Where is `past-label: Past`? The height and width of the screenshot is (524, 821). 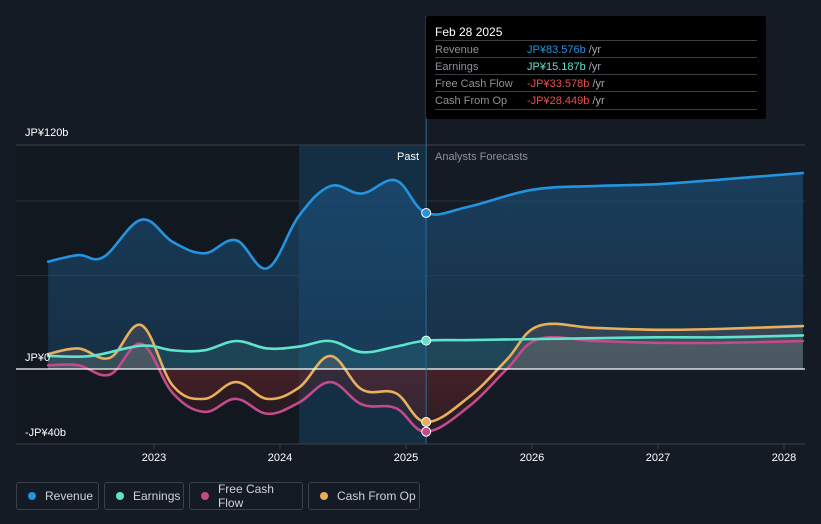
past-label: Past is located at coordinates (408, 157).